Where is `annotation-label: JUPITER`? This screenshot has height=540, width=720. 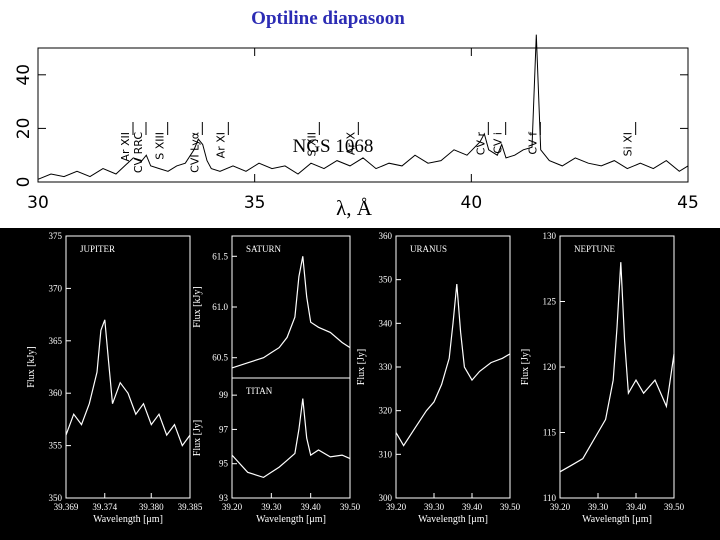 annotation-label: JUPITER is located at coordinates (97, 249).